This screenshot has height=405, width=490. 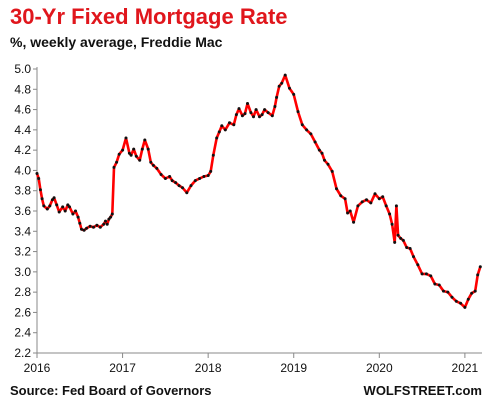 I want to click on source-note: Source: Fed Board of Governors, so click(x=111, y=390).